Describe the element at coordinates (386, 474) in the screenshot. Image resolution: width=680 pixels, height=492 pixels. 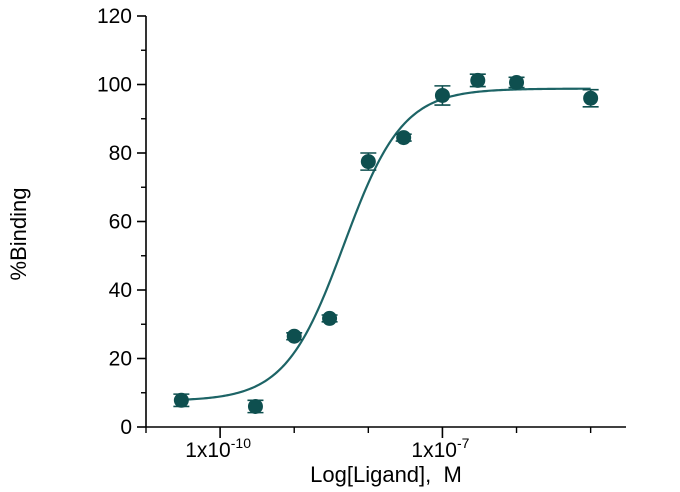
I see `x-axis-title: Log[Ligand], M` at that location.